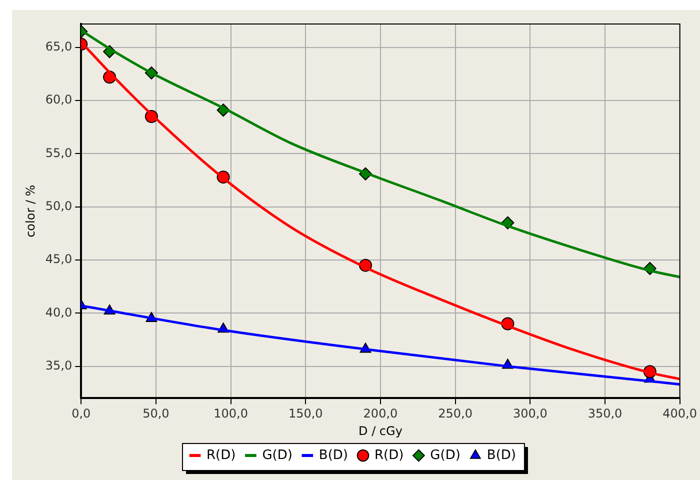 The image size is (700, 491). What do you see at coordinates (380, 413) in the screenshot?
I see `x-tick-label: 200,0` at bounding box center [380, 413].